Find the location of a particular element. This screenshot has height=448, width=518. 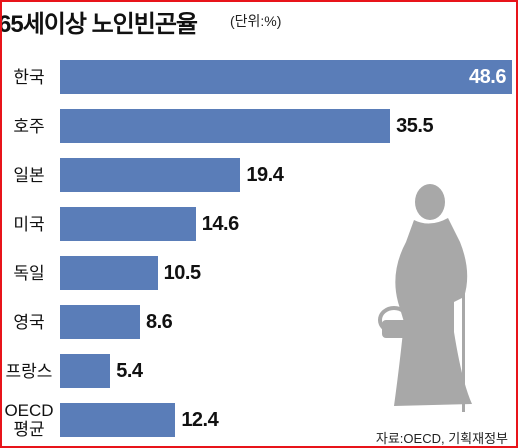

value-label: 19.4 is located at coordinates (265, 175).